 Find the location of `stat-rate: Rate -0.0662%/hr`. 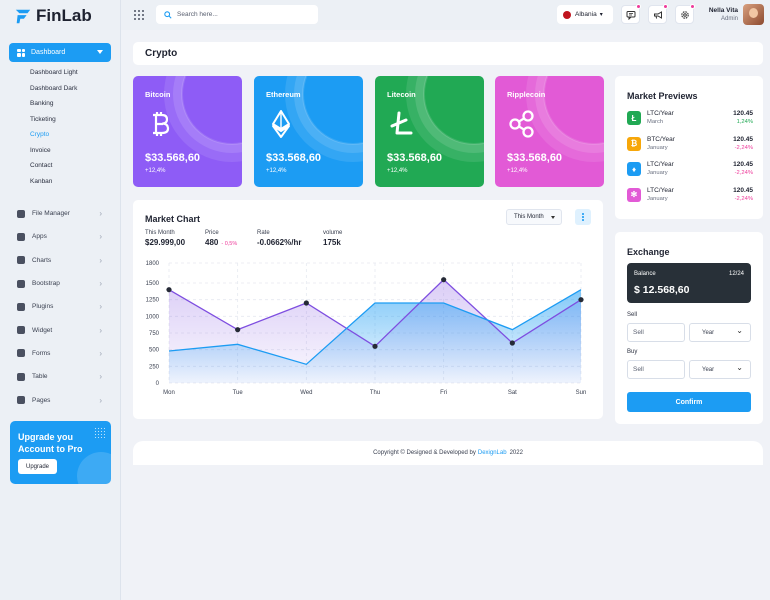

stat-rate: Rate -0.0662%/hr is located at coordinates (279, 238).